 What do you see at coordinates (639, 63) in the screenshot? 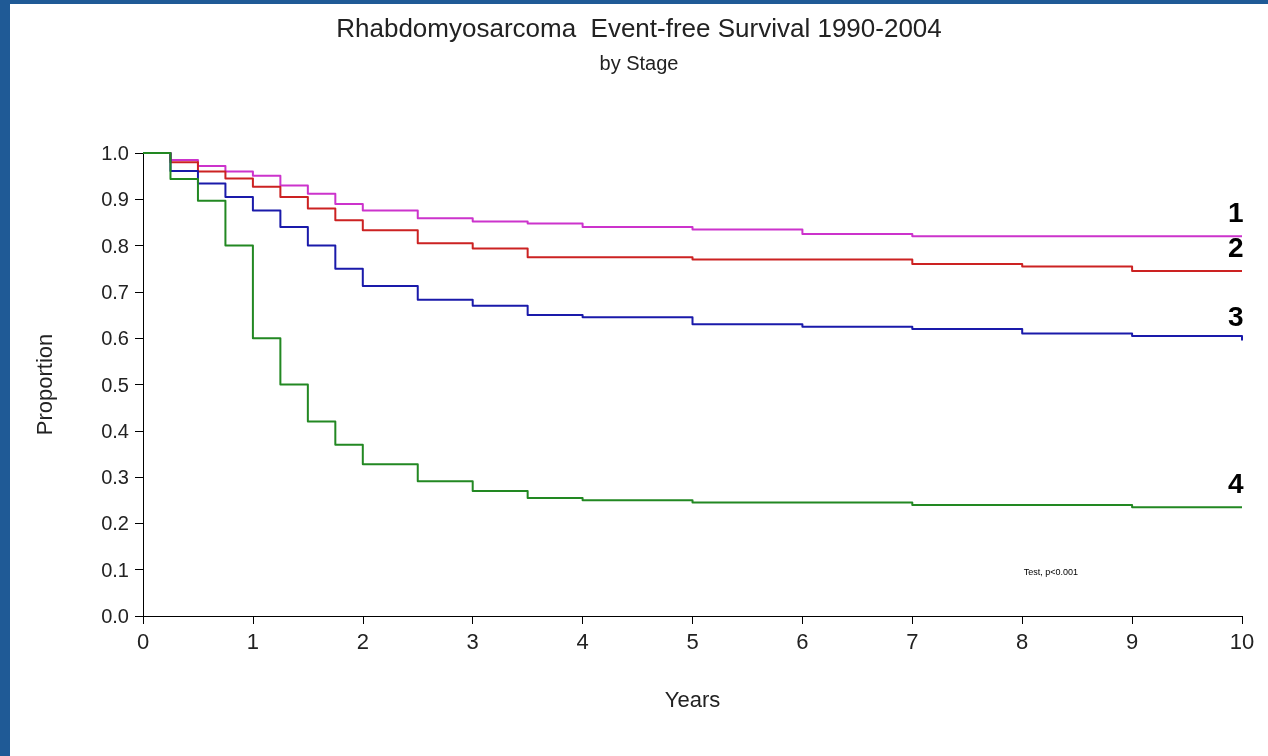
I see `chart-subtitle: by Stage` at bounding box center [639, 63].